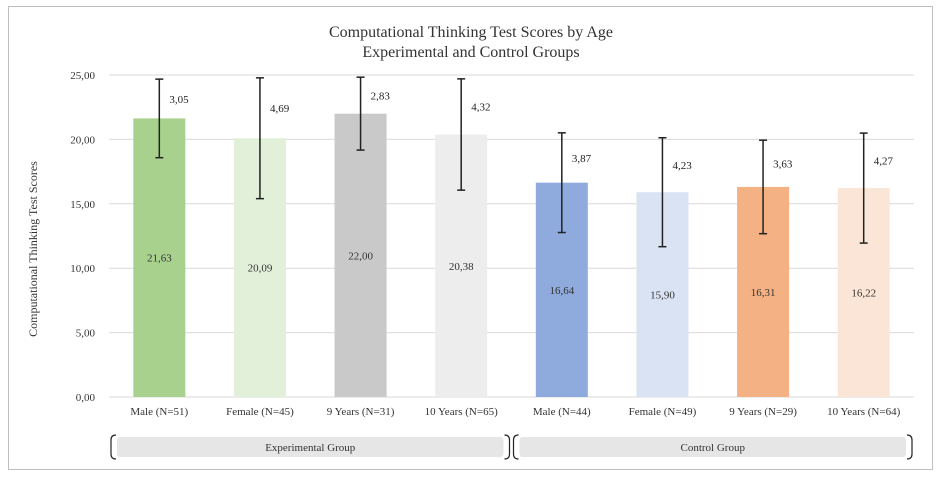  I want to click on error-value-label: 4,69, so click(280, 109).